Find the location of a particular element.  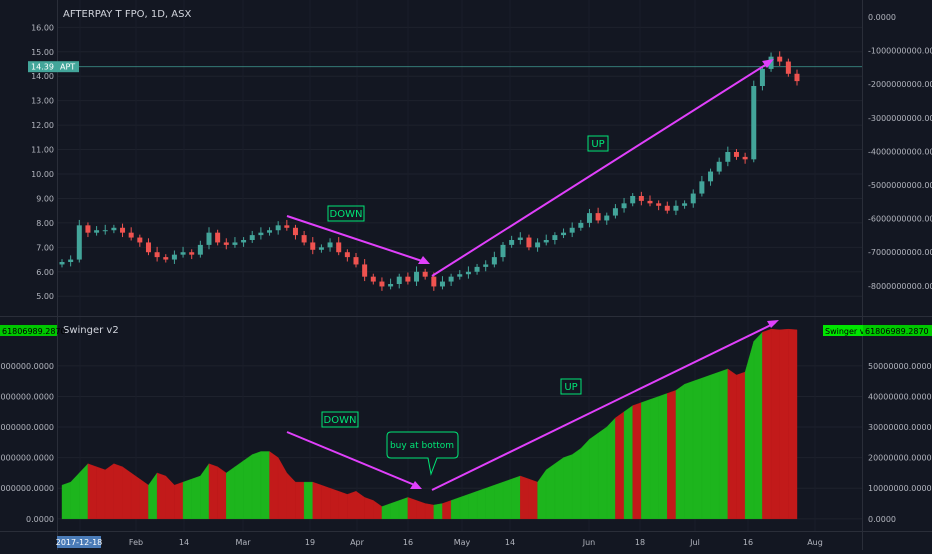

indicator-tick-label-right: 10000000.0000 is located at coordinates (900, 488).